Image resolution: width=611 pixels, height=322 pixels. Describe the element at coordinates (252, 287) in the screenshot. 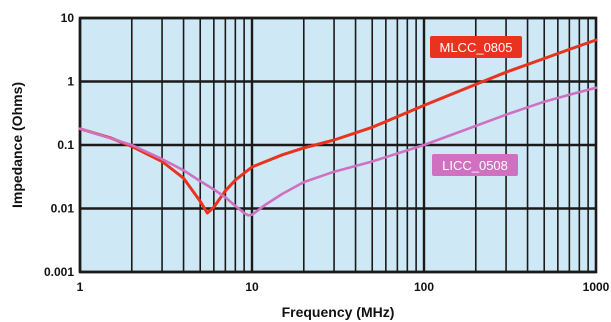

I see `x-tick-label: 10` at that location.